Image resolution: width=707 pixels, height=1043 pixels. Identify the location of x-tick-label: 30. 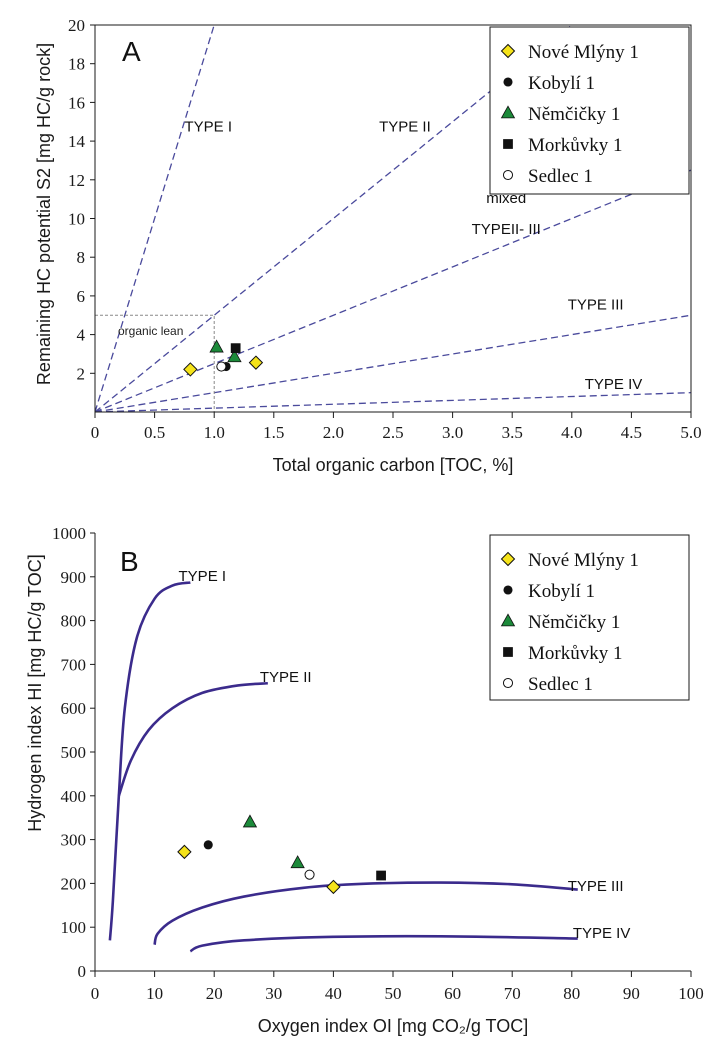
(273, 993).